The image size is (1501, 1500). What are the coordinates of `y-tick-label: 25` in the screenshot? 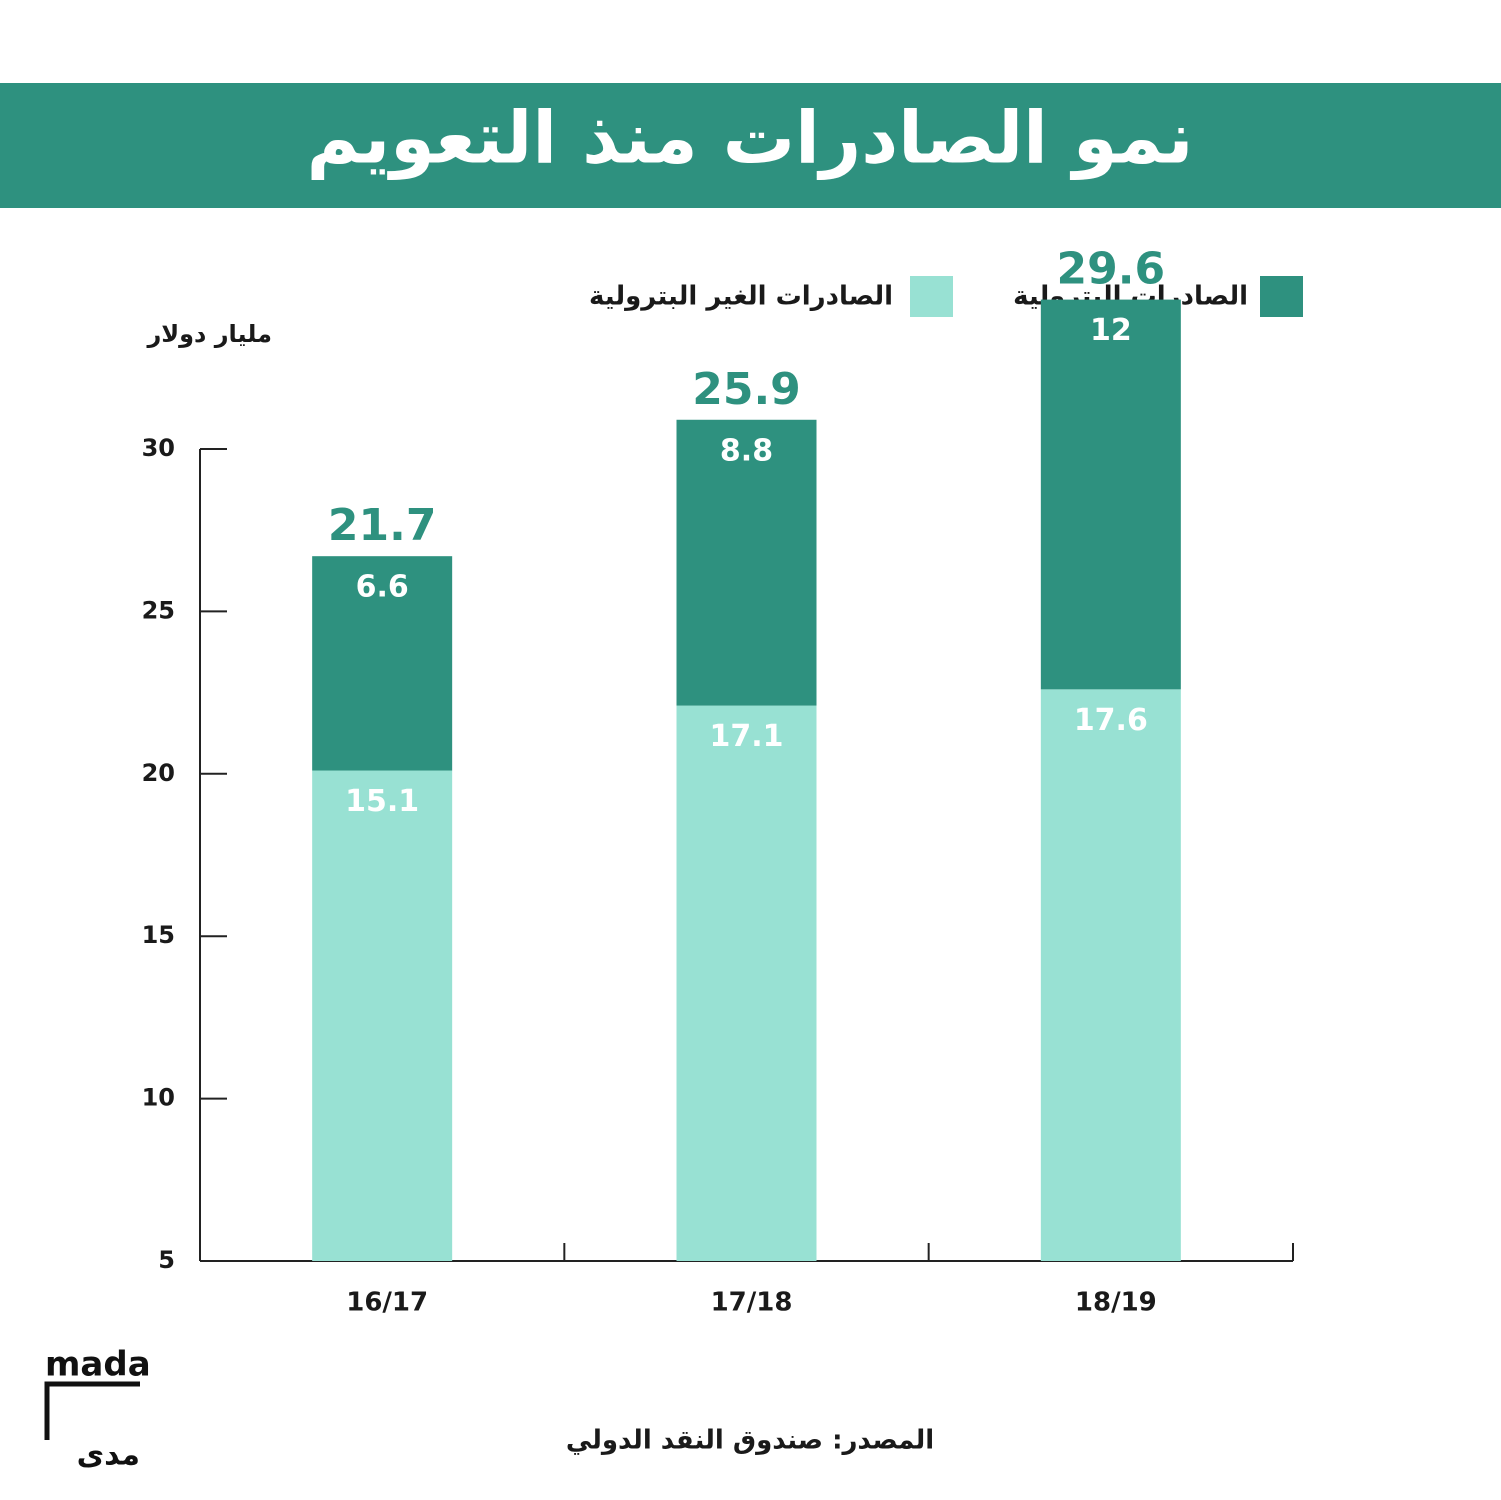 It's located at (158, 610).